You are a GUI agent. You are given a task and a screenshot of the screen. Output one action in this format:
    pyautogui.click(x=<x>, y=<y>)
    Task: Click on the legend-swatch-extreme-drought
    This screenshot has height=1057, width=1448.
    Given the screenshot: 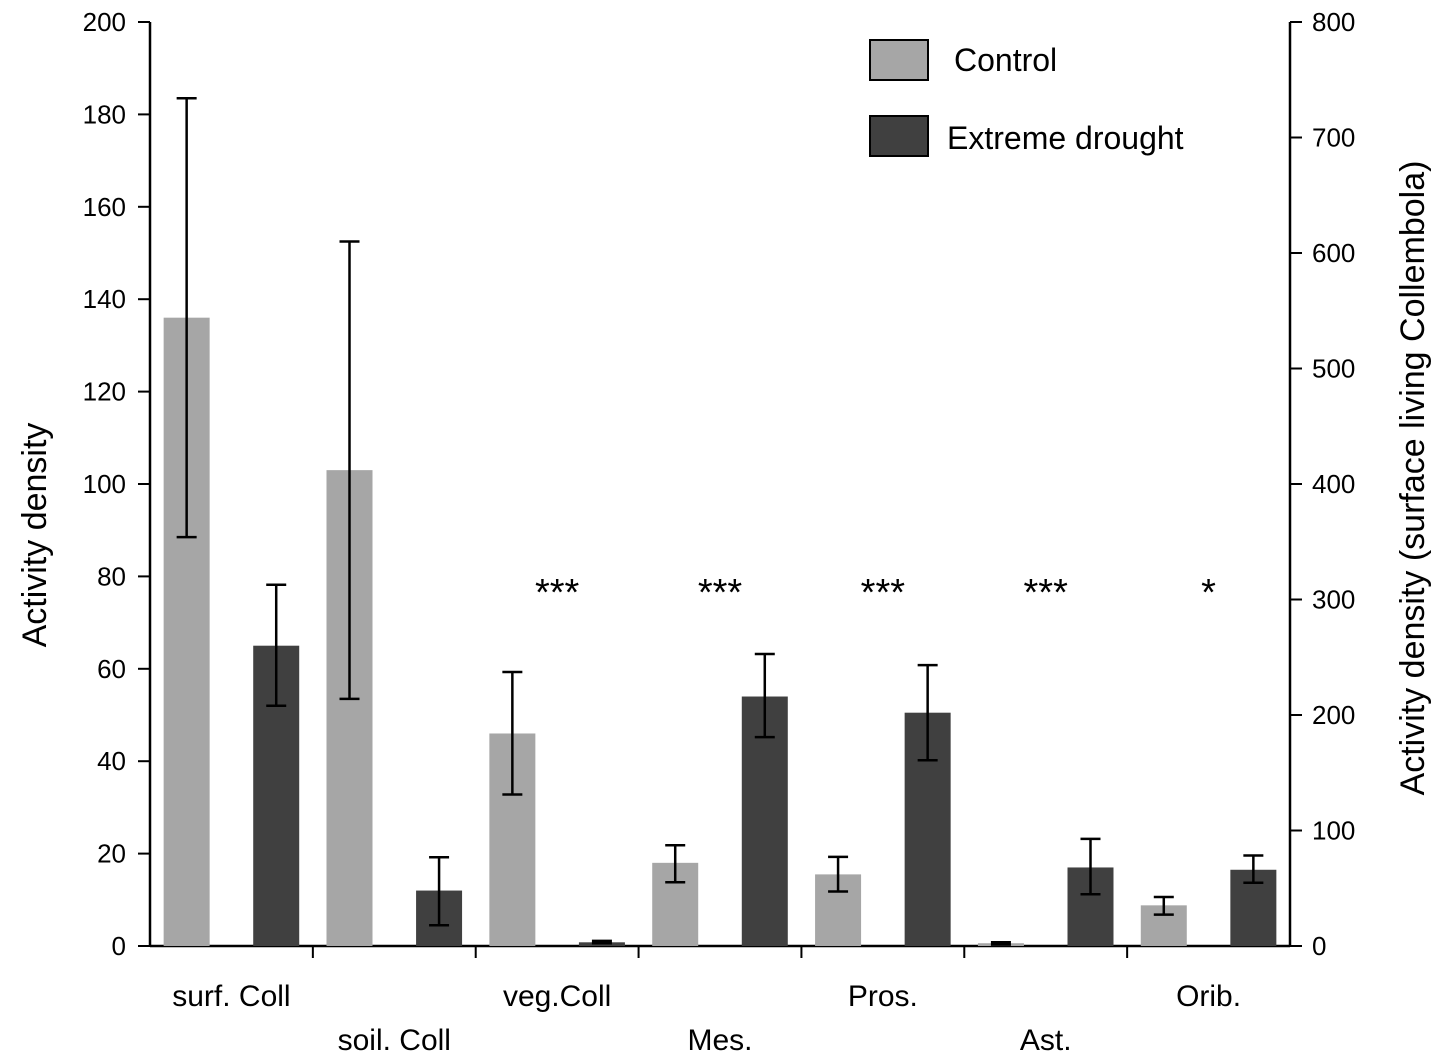 What is the action you would take?
    pyautogui.click(x=899, y=136)
    